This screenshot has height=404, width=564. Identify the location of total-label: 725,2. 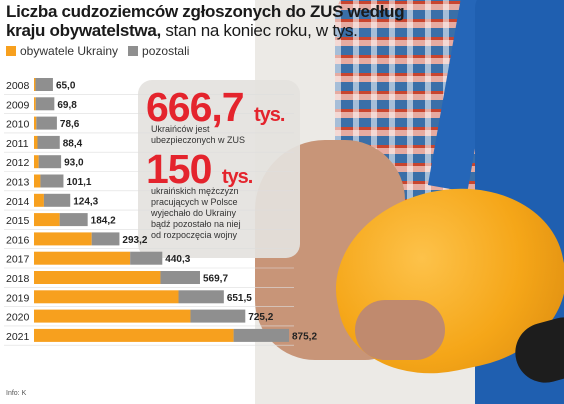
(260, 317).